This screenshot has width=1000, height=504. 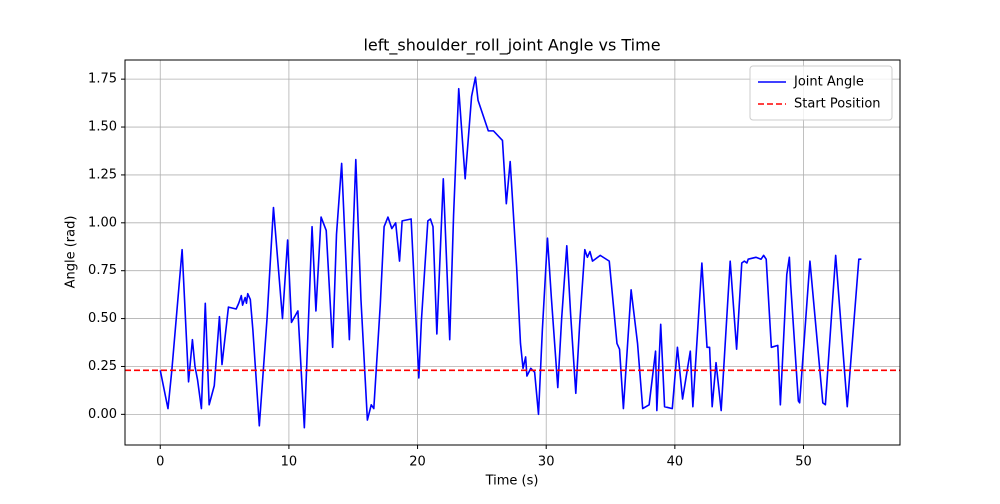 What do you see at coordinates (71, 252) in the screenshot?
I see `y-axis-label: Angle (rad)` at bounding box center [71, 252].